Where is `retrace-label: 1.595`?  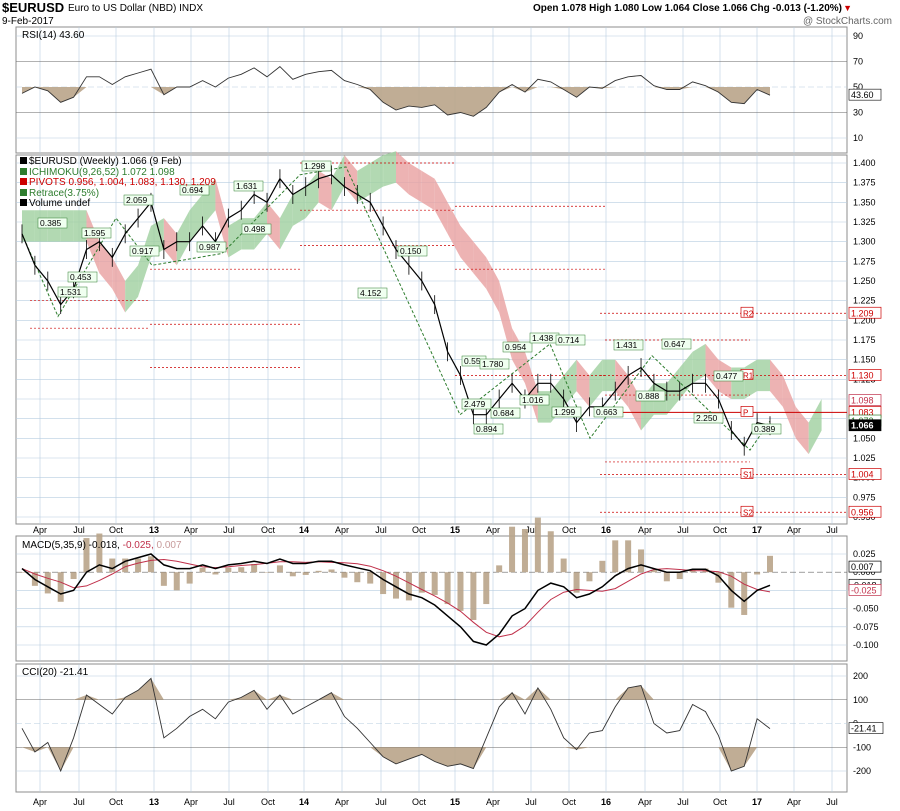
retrace-label: 1.595 is located at coordinates (95, 233).